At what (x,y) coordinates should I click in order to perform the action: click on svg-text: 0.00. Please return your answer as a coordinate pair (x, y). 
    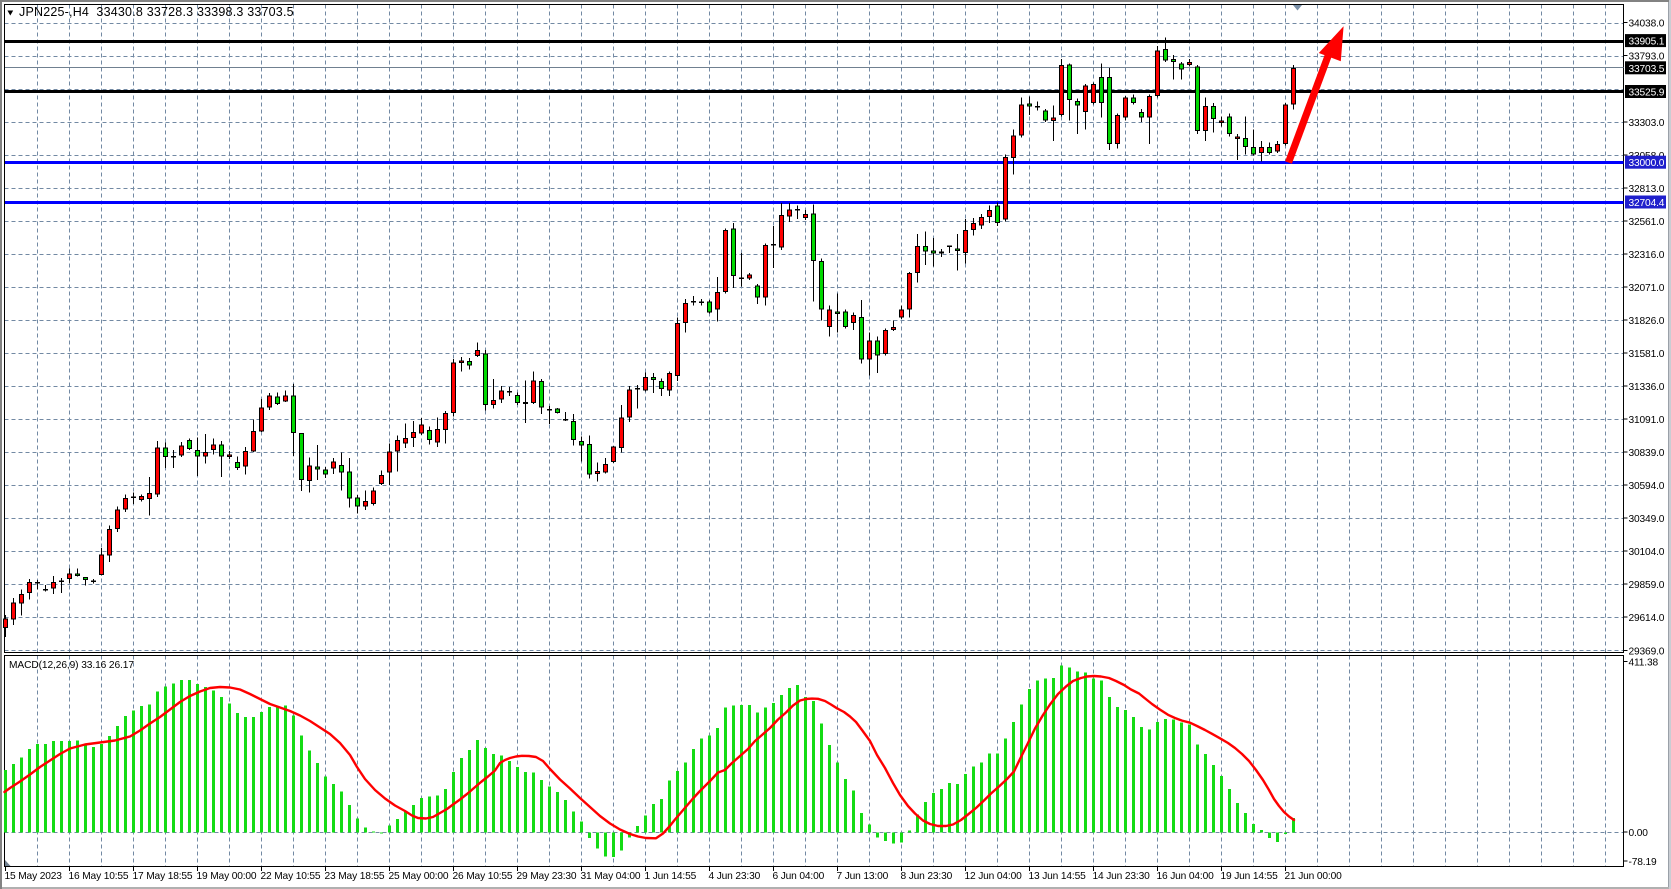
    Looking at the image, I should click on (1639, 833).